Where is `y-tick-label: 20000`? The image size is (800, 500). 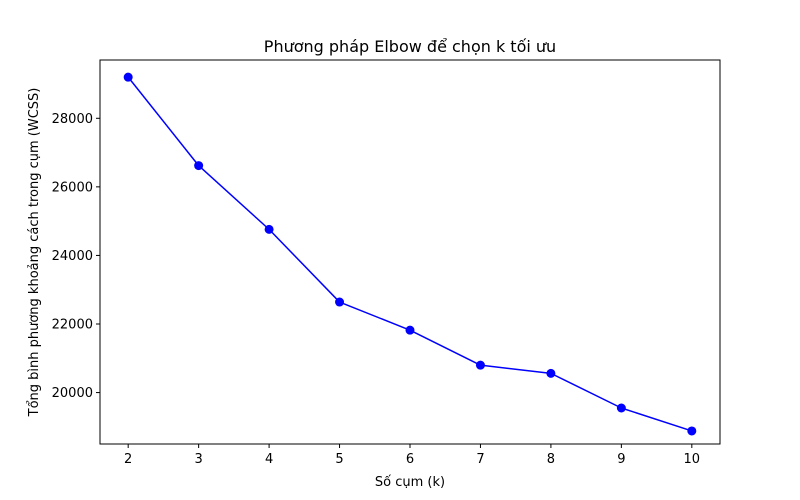
y-tick-label: 20000 is located at coordinates (72, 393).